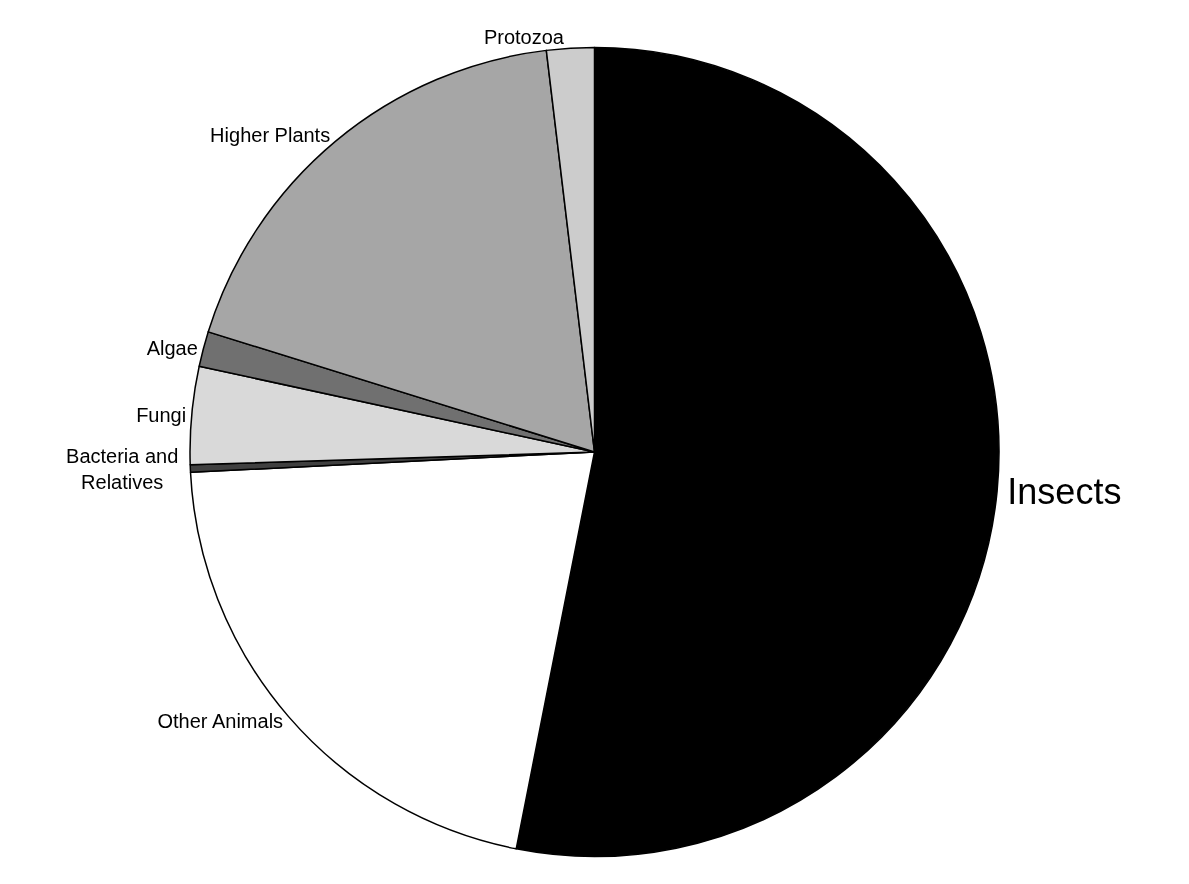 This screenshot has height=884, width=1189. What do you see at coordinates (524, 37) in the screenshot?
I see `slice-label: Protozoa` at bounding box center [524, 37].